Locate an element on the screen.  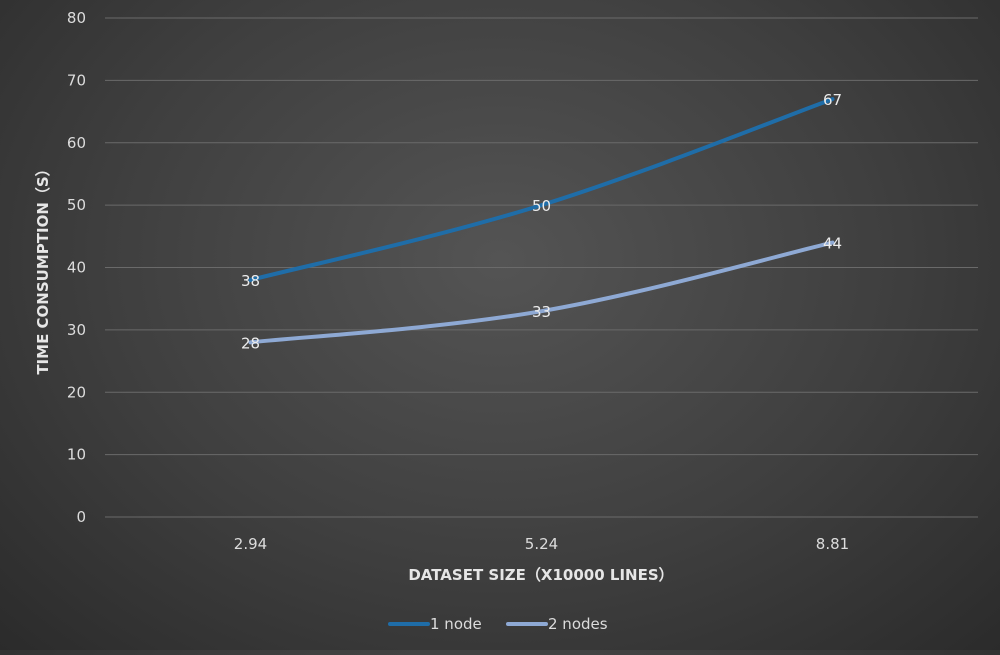
data-label: 28 is located at coordinates (250, 343).